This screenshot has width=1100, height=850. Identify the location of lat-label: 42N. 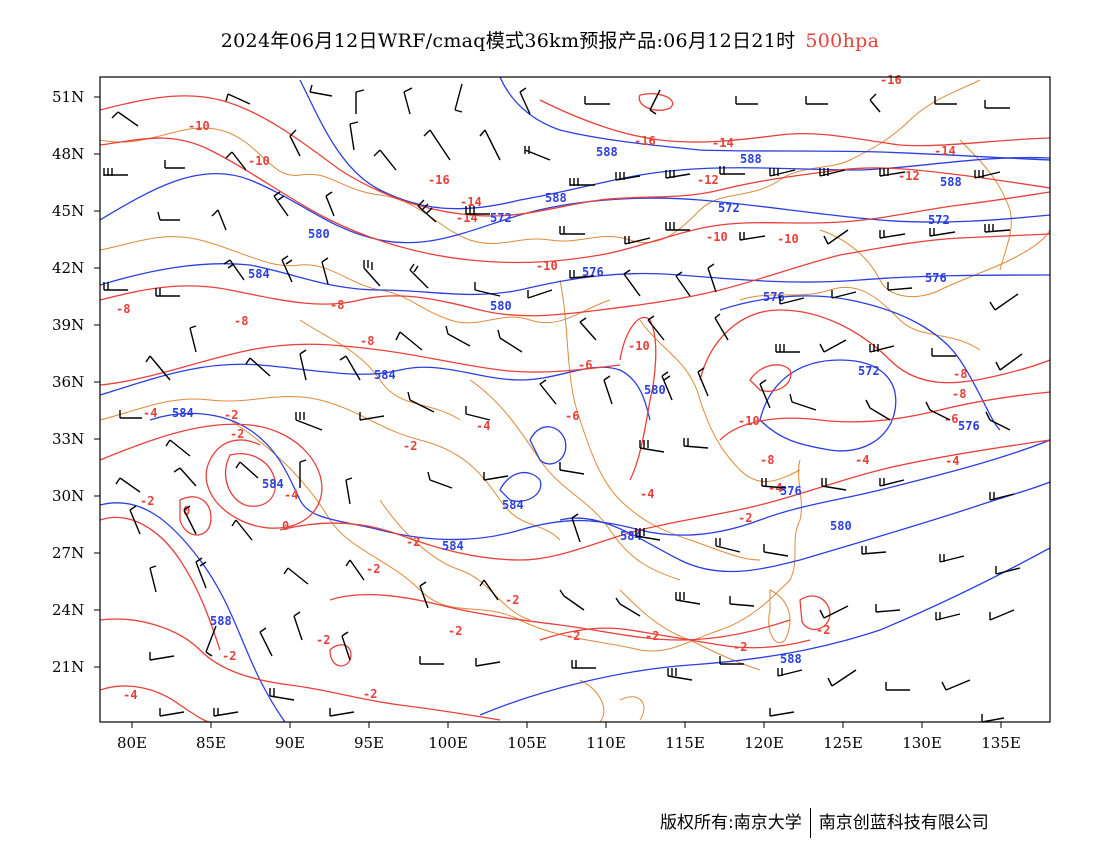
(68, 268).